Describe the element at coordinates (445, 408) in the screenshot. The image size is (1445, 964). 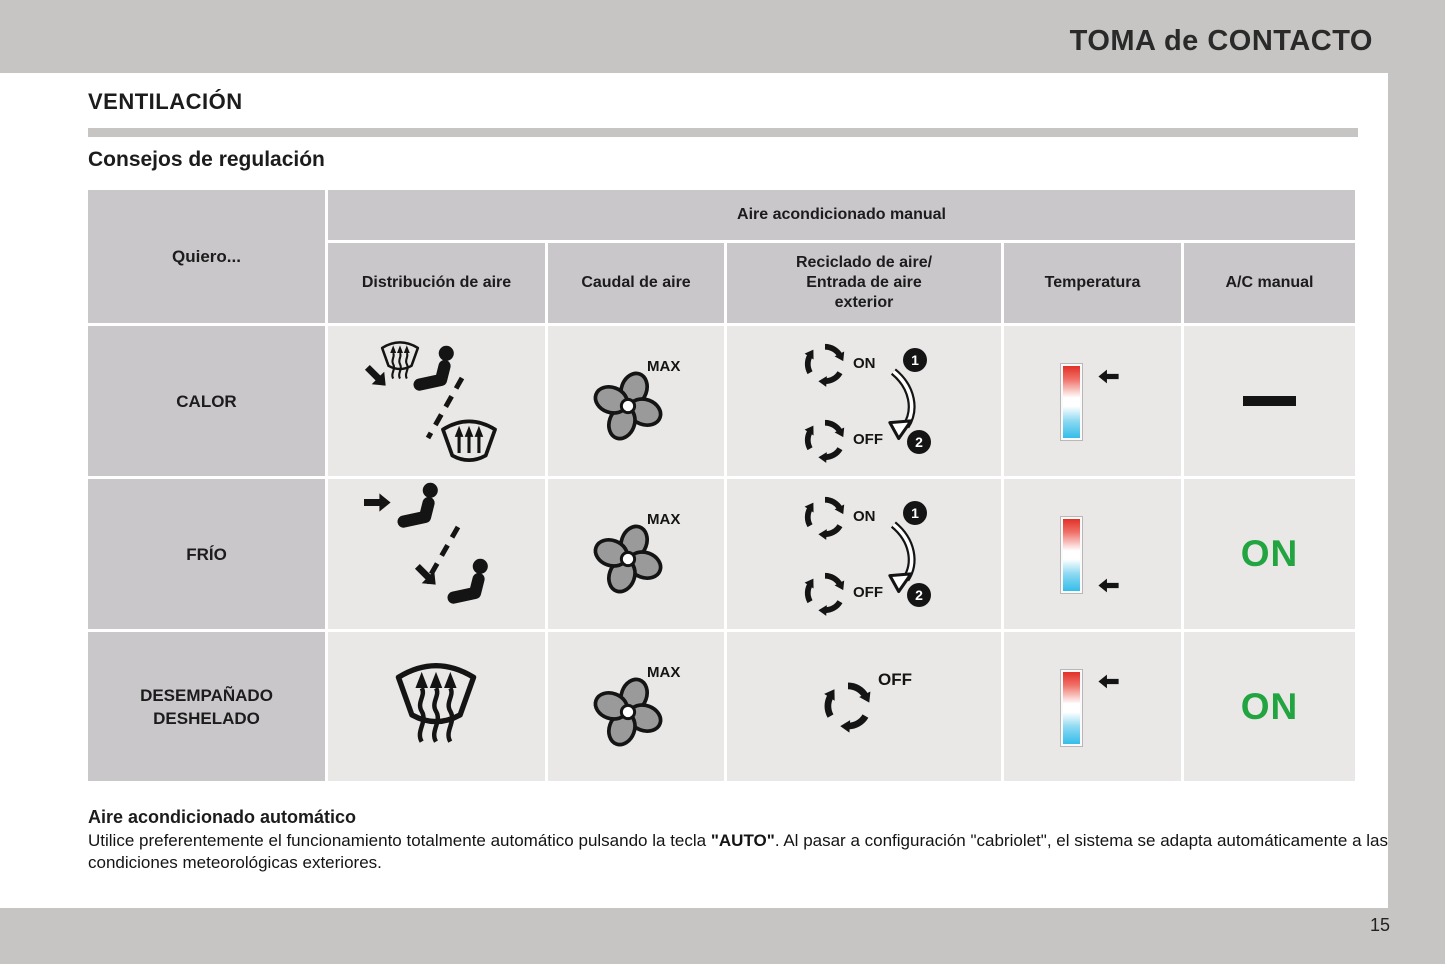
I see `dashed-divider-line` at that location.